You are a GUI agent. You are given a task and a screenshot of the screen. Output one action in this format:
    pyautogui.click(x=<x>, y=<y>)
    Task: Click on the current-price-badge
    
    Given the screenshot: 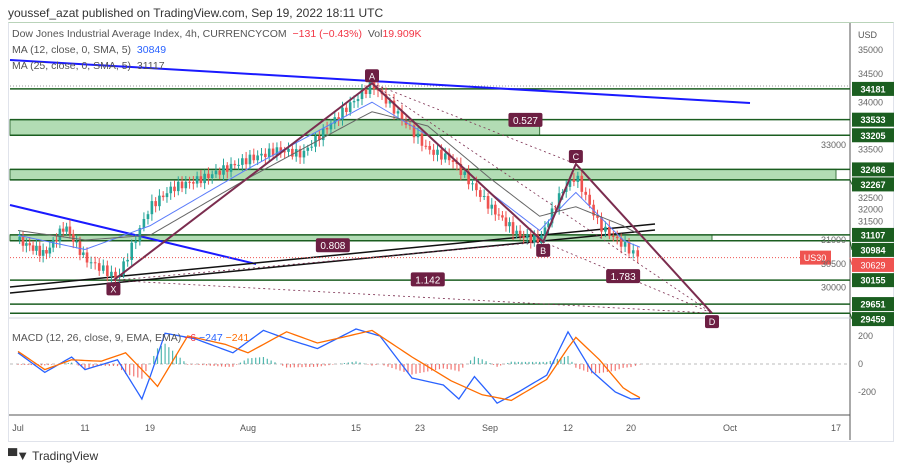 What is the action you would take?
    pyautogui.click(x=873, y=264)
    